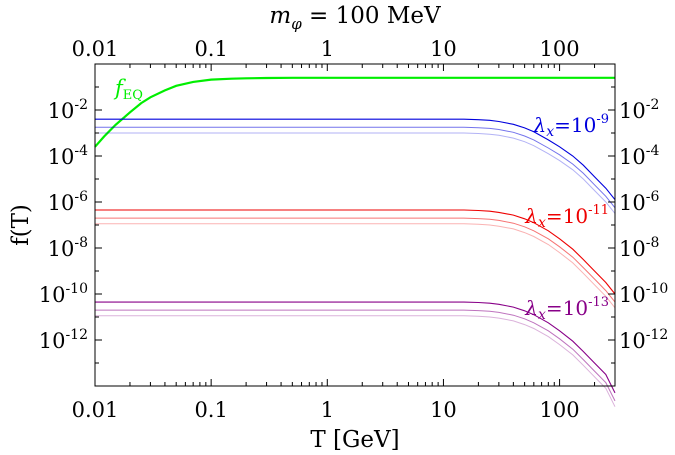 Image resolution: width=675 pixels, height=455 pixels. I want to click on x-tick-label: 10, so click(443, 410).